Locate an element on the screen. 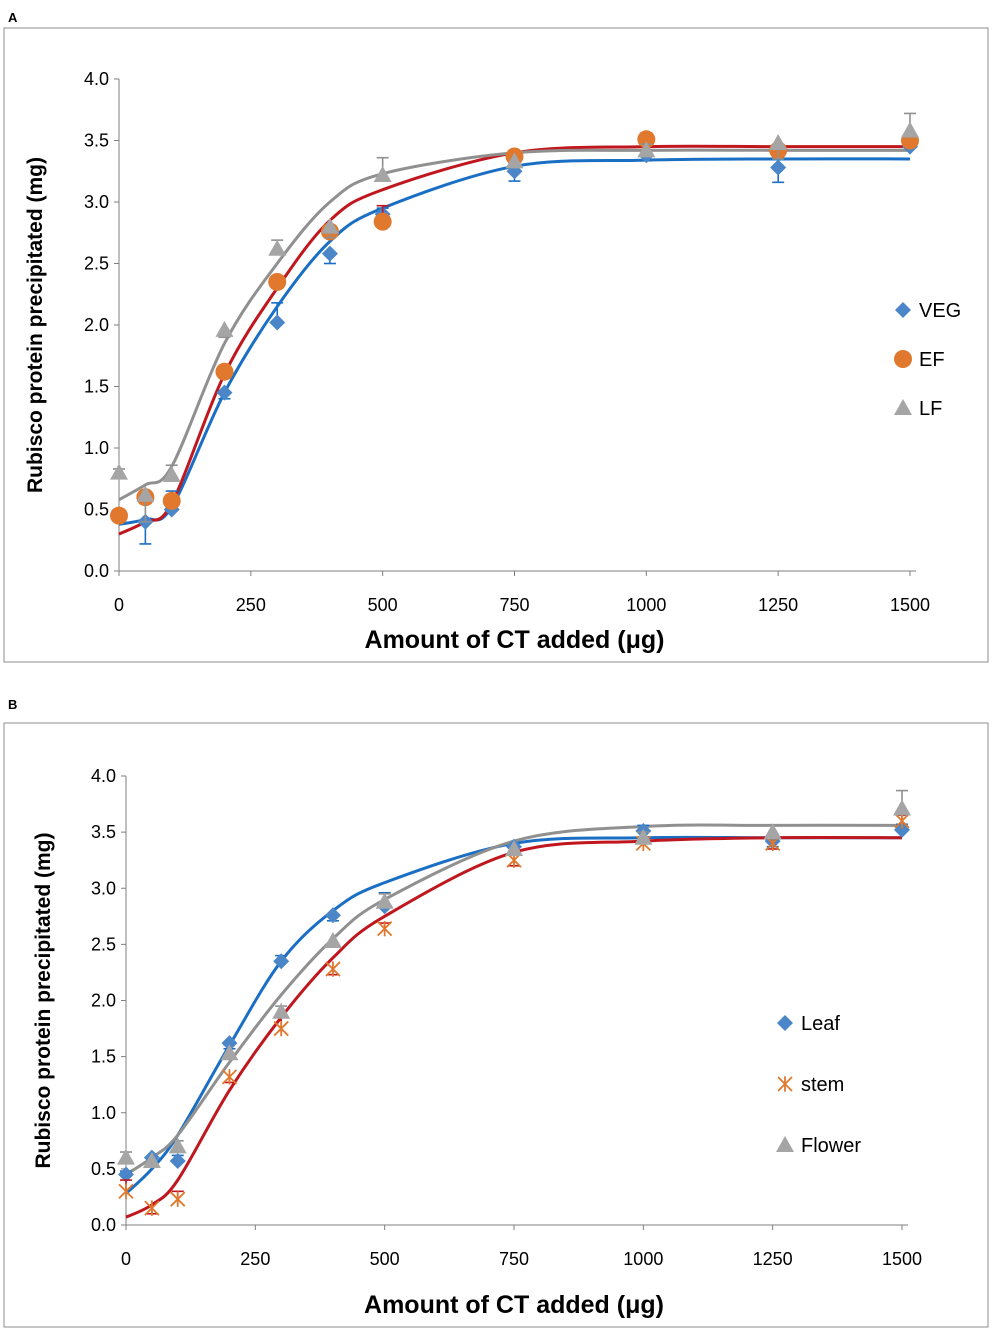  panel-label-a: A is located at coordinates (13, 17).